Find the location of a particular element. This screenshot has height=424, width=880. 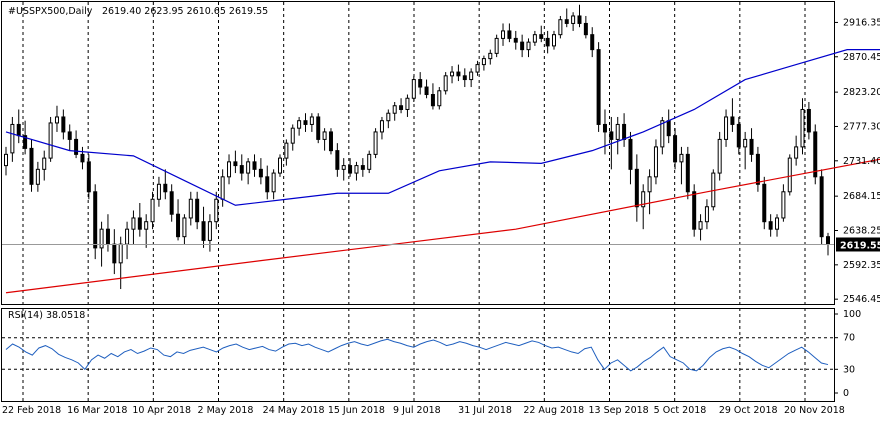

price-tick-label: 2870.45 is located at coordinates (861, 57).